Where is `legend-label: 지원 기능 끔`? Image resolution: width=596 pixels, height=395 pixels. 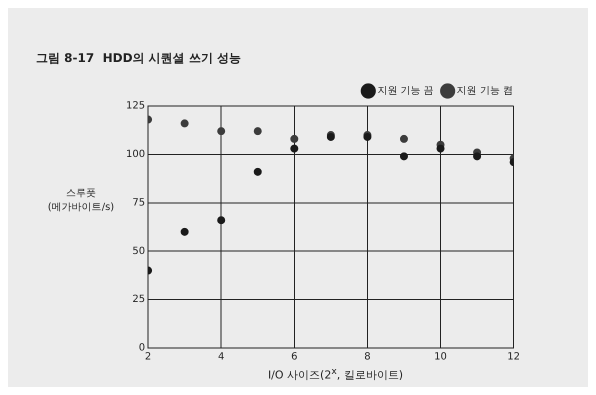
legend-label: 지원 기능 끔 is located at coordinates (405, 91).